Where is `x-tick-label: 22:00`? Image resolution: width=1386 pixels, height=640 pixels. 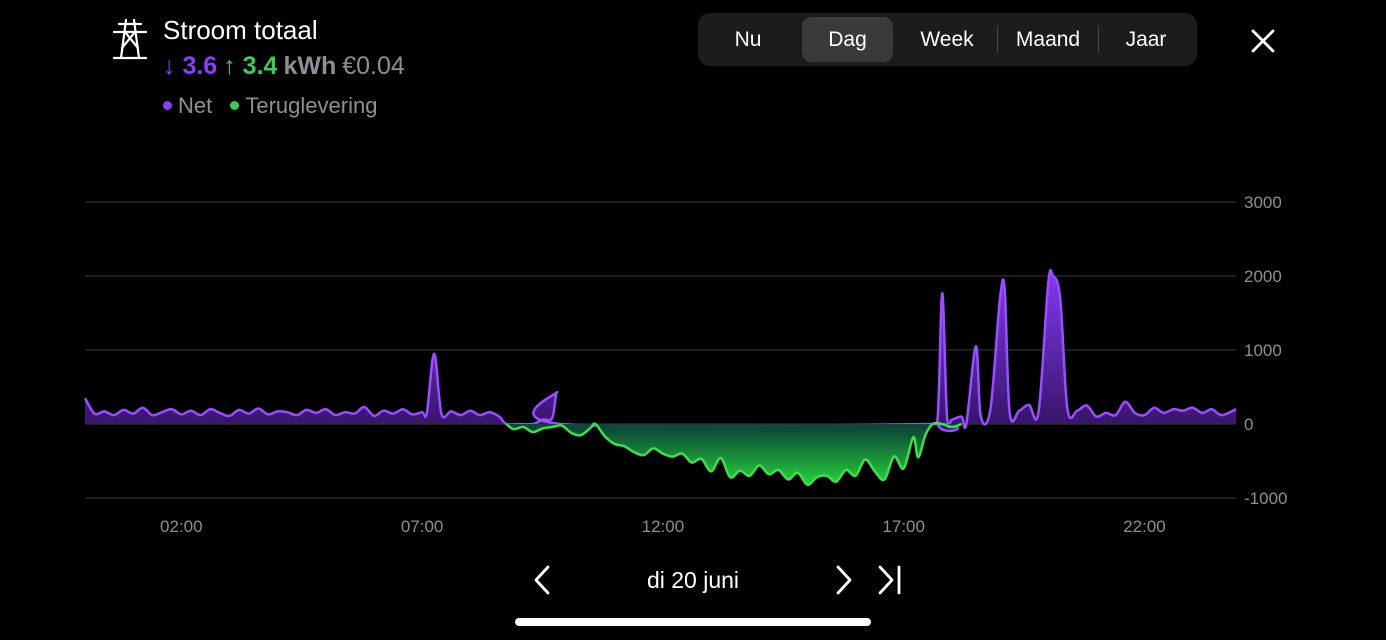 x-tick-label: 22:00 is located at coordinates (1144, 526).